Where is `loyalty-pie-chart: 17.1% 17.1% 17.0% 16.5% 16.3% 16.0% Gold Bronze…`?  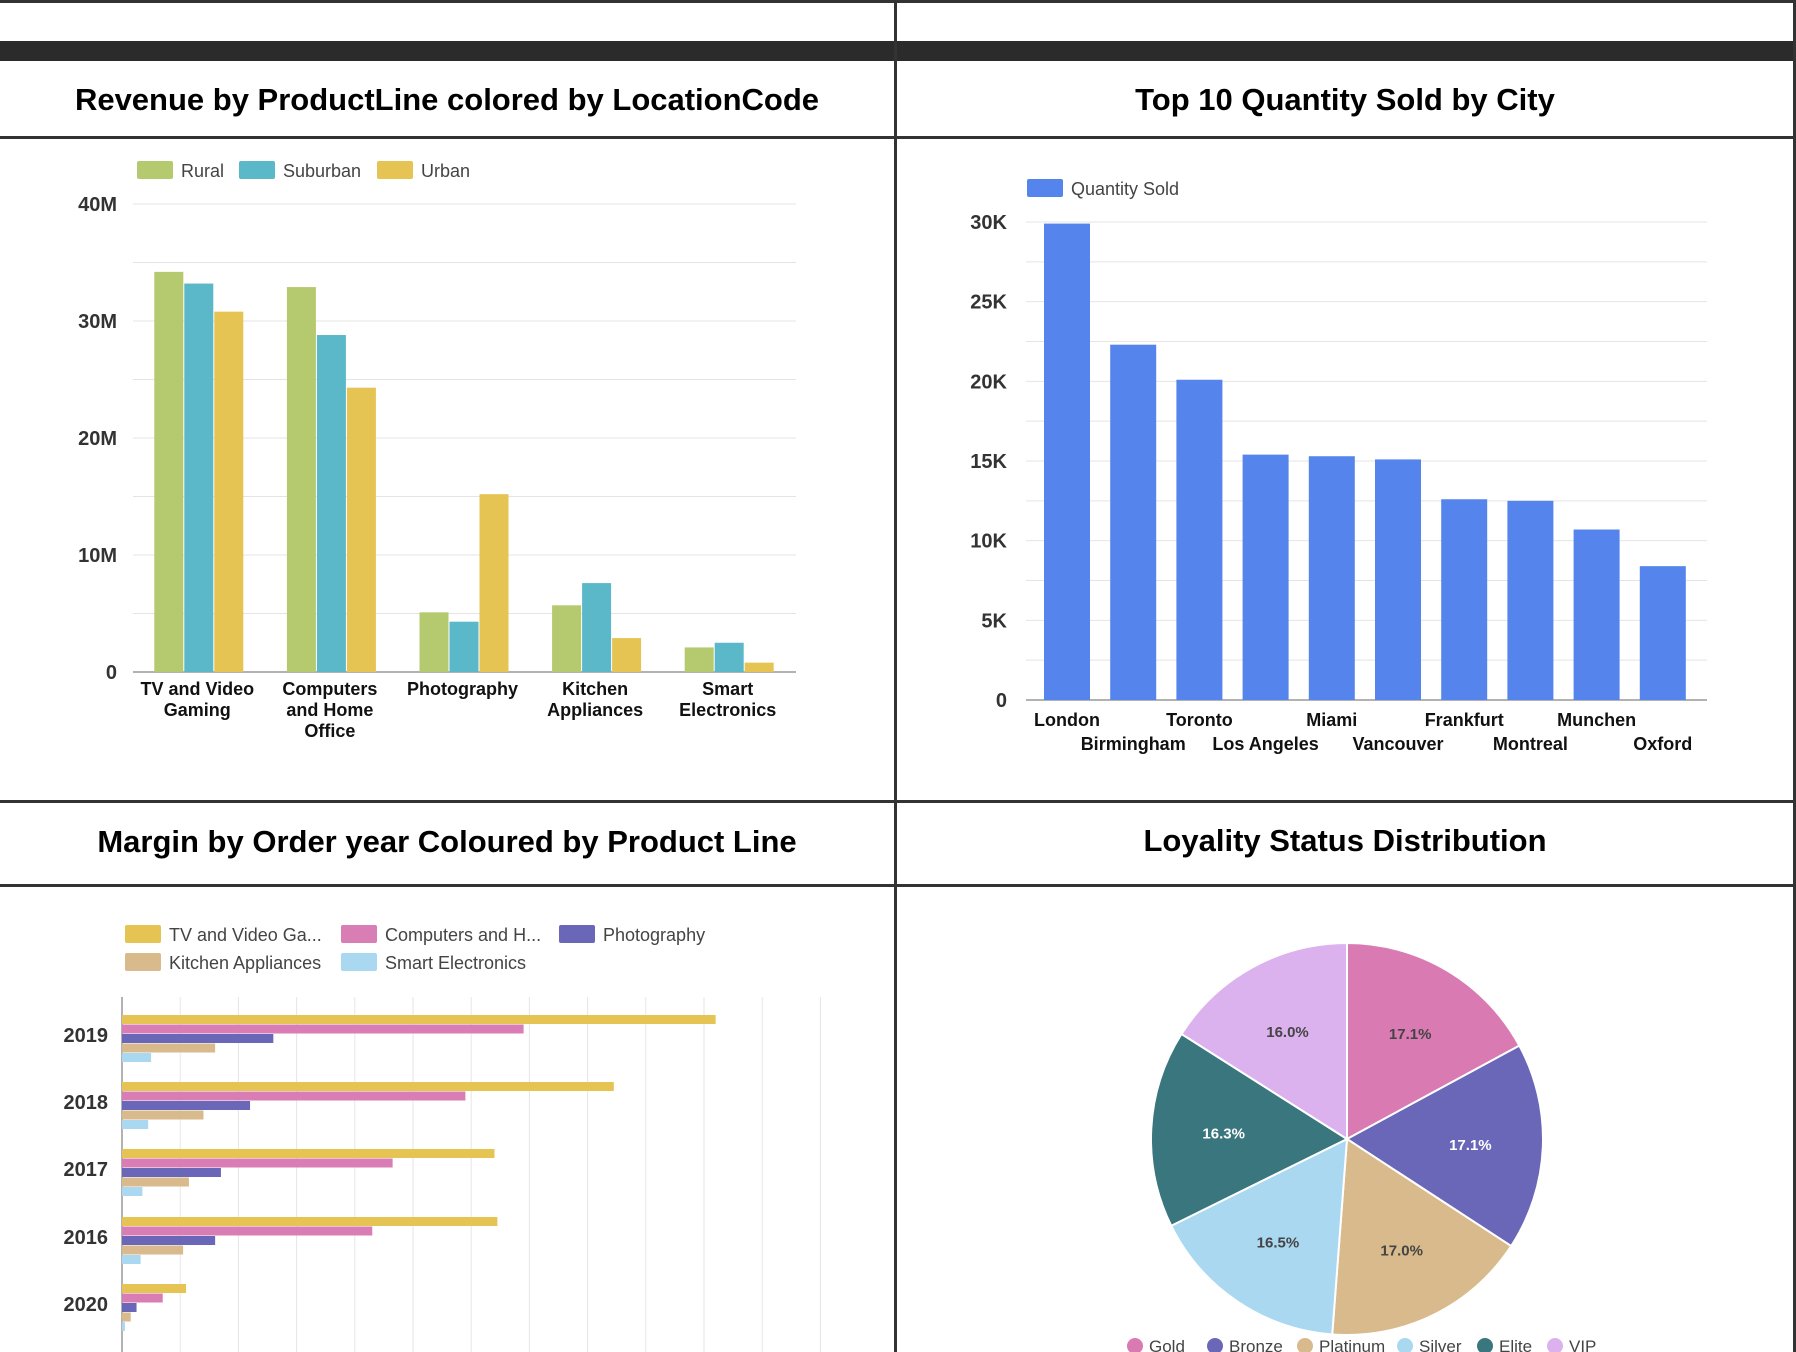
loyalty-pie-chart: 17.1% 17.1% 17.0% 16.5% 16.3% 16.0% Gold Bronze… is located at coordinates (1361, 1146).